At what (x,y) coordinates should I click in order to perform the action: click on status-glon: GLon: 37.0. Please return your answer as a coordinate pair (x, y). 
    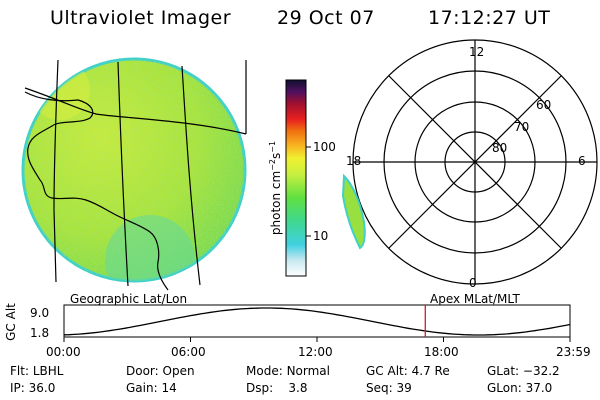
    Looking at the image, I should click on (520, 388).